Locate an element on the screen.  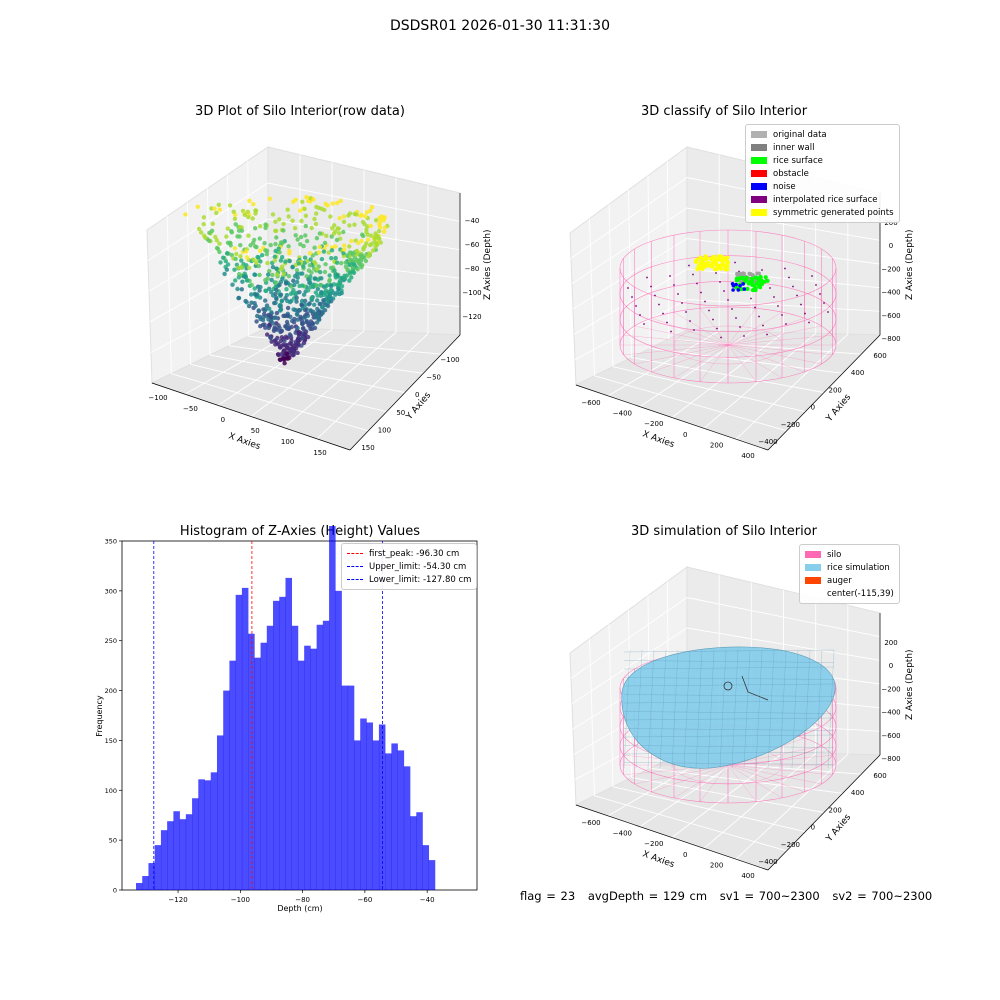
axis-line is located at coordinates (672, 417).